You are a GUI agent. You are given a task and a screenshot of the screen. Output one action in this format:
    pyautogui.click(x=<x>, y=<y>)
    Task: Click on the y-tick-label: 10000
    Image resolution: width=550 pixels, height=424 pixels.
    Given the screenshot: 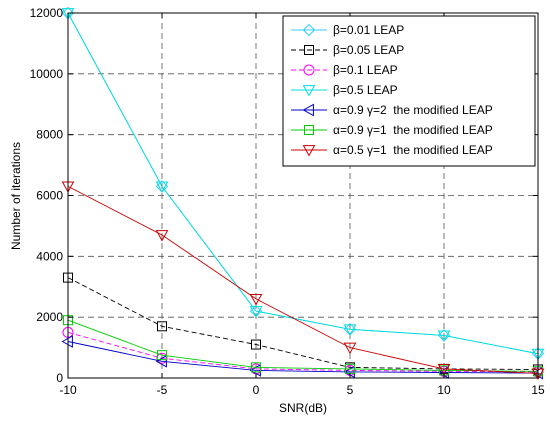 What is the action you would take?
    pyautogui.click(x=47, y=74)
    